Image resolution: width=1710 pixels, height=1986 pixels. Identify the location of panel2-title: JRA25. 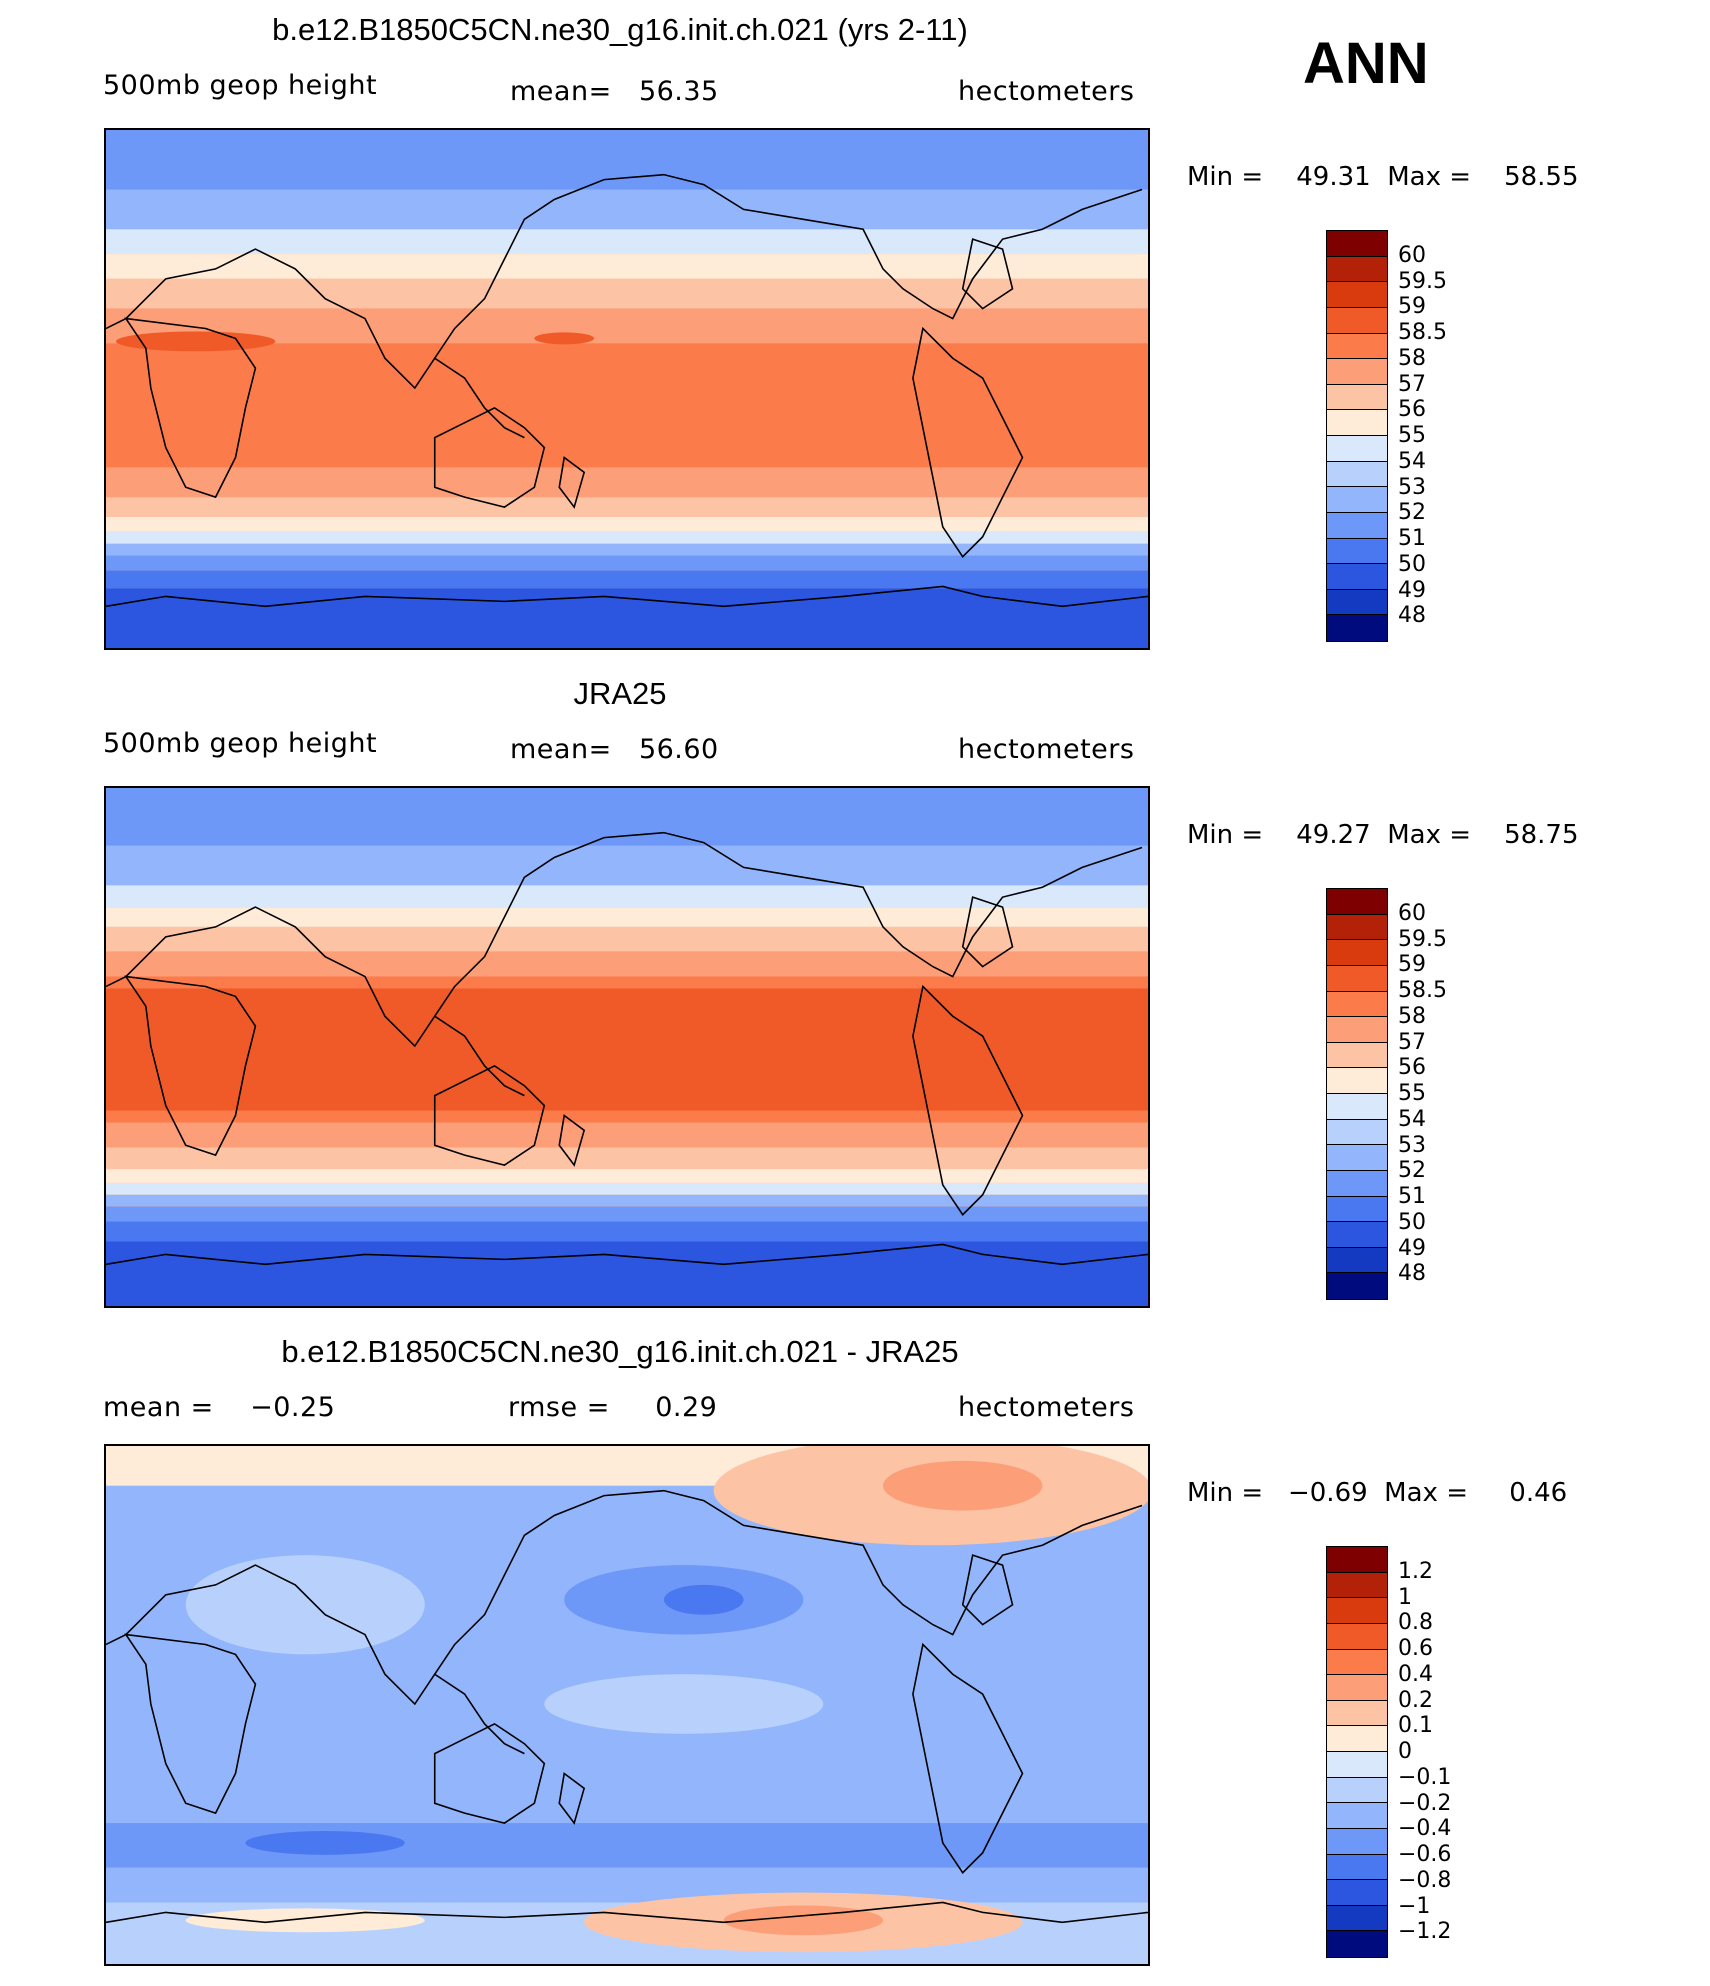
(620, 693).